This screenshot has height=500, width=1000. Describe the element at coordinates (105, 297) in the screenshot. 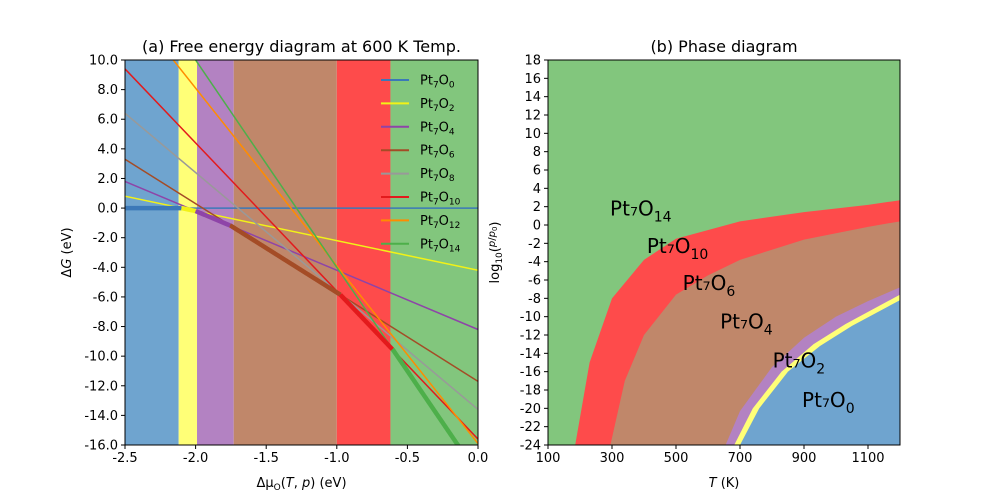

I see `y-tick-label: -6.0` at that location.